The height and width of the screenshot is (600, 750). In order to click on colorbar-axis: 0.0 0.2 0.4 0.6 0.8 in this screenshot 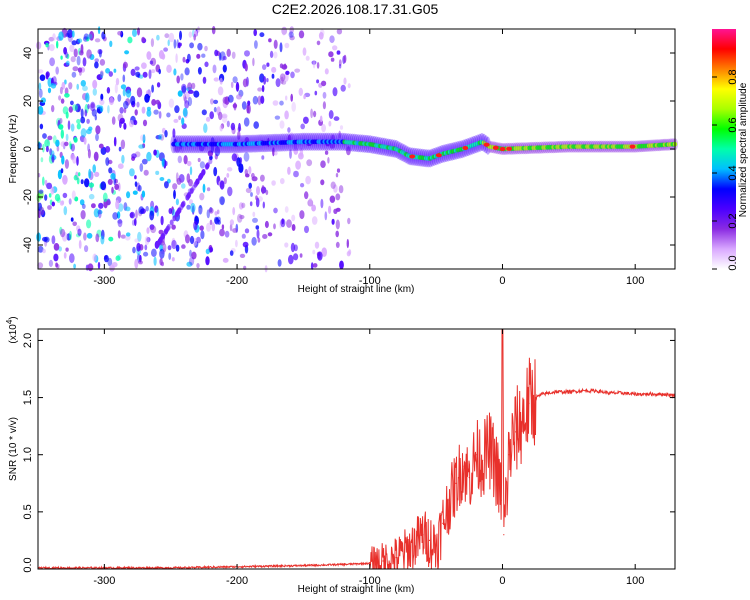, I will do `click(725, 170)`.